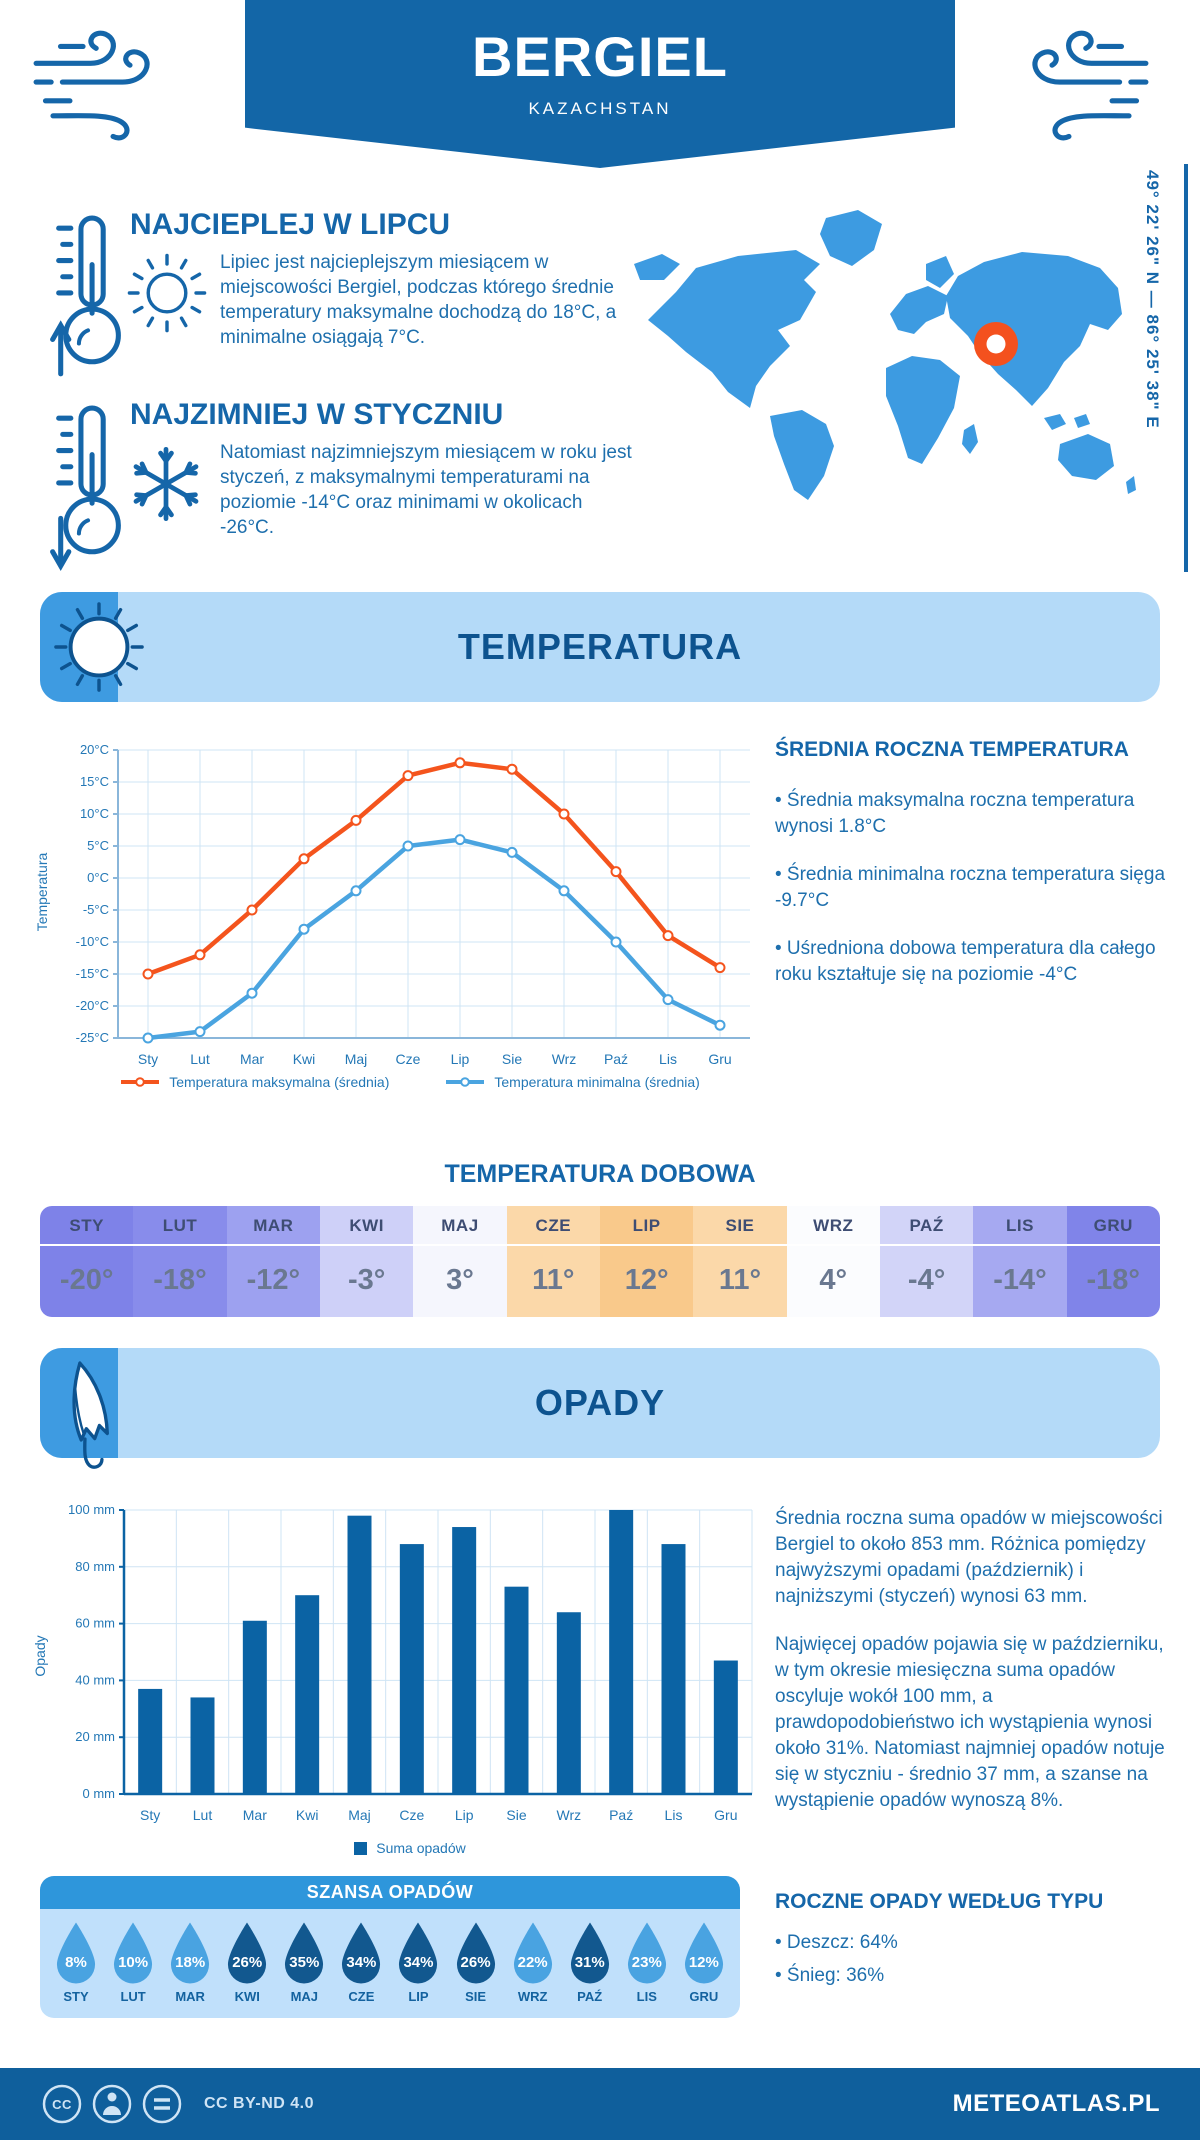 This screenshot has width=1200, height=2140. I want to click on drop-month: LUT, so click(133, 1996).